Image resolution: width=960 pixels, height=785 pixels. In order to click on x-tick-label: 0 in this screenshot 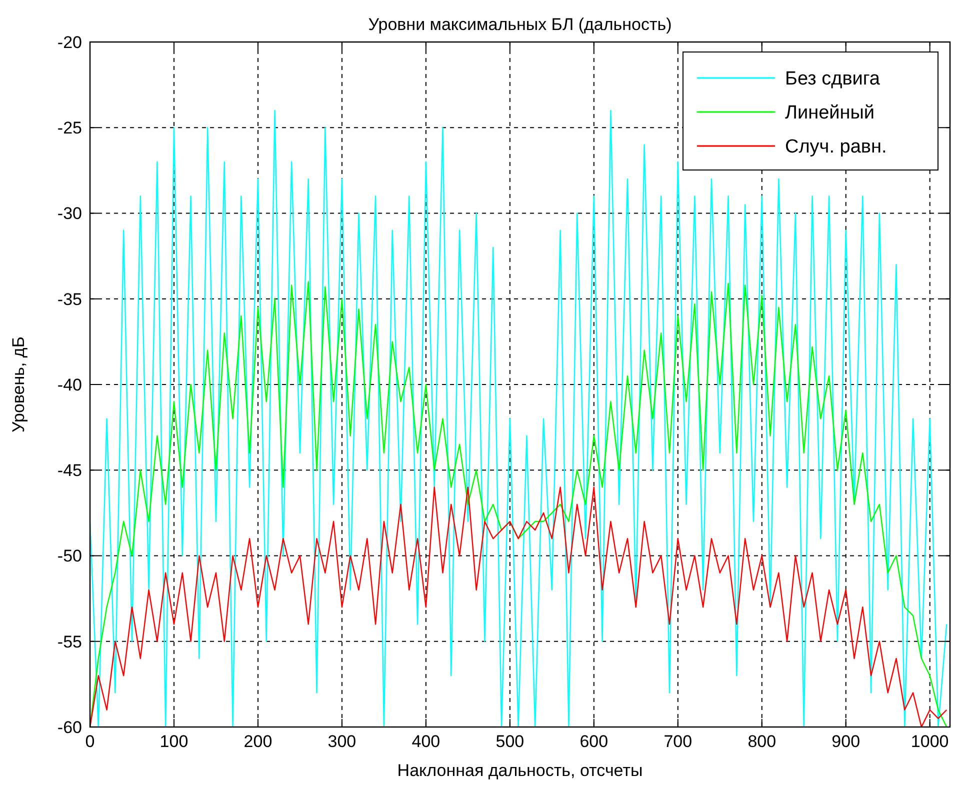, I will do `click(90, 741)`.